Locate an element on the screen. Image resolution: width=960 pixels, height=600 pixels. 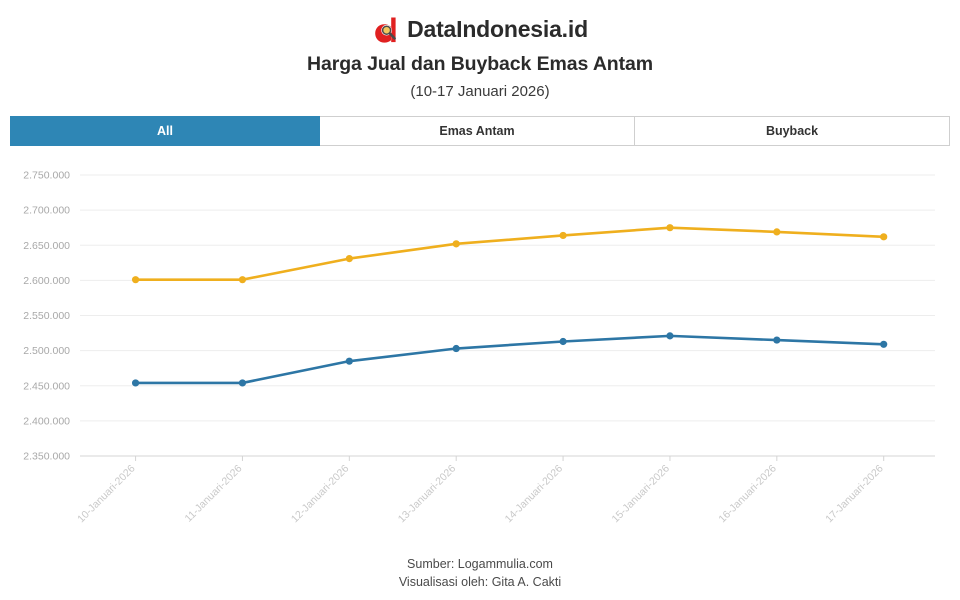
x-axis-tick-label: 14-Januari-2026 is located at coordinates (534, 493).